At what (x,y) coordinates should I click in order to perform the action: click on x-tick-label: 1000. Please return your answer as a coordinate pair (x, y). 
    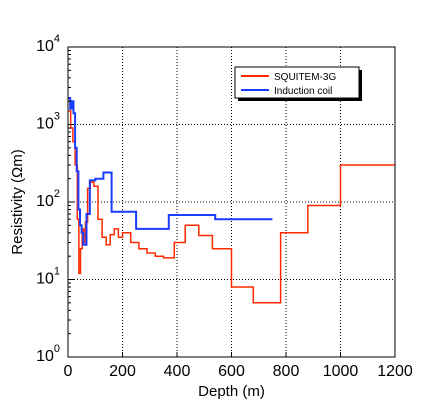
    Looking at the image, I should click on (341, 371).